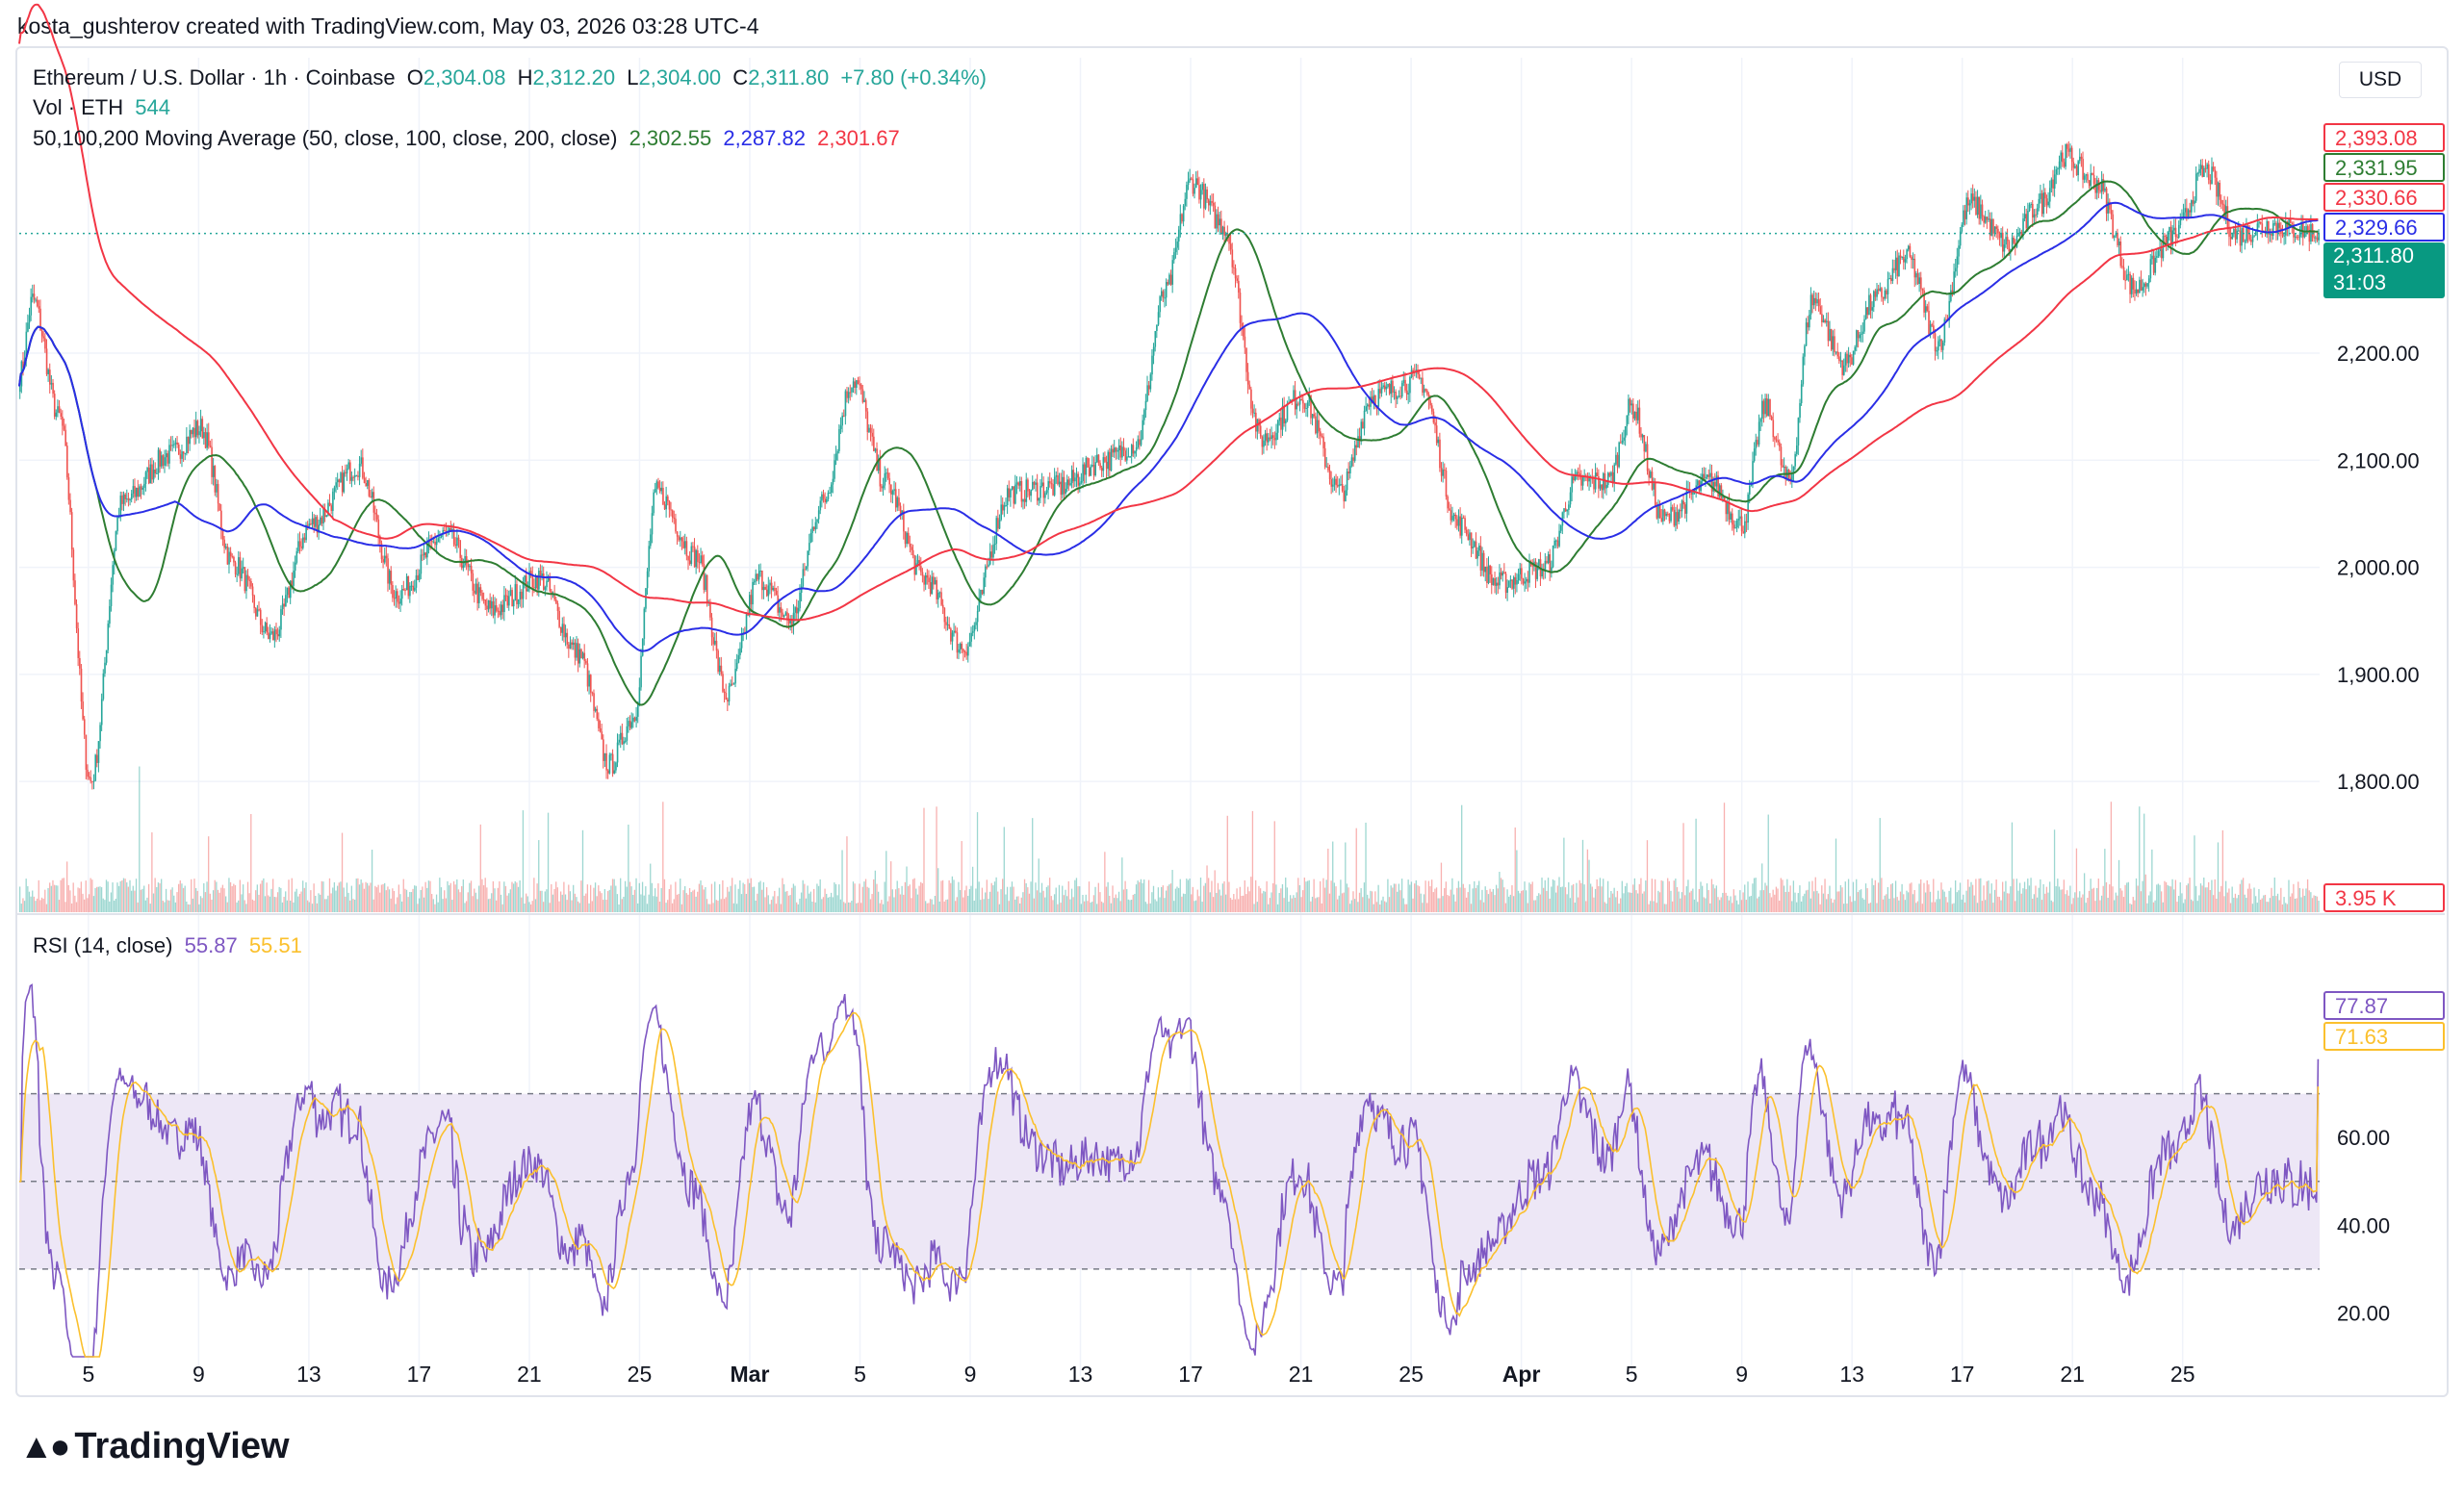  I want to click on tradingview-brand: ▲● TradingView, so click(154, 1446).